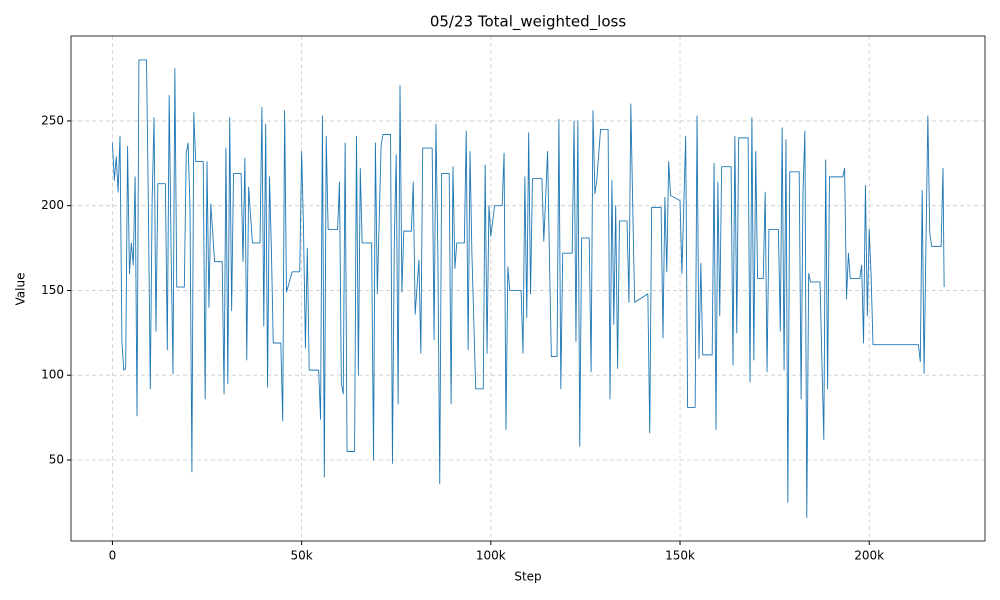 Image resolution: width=1000 pixels, height=600 pixels. I want to click on x-tick-label: 50k, so click(302, 556).